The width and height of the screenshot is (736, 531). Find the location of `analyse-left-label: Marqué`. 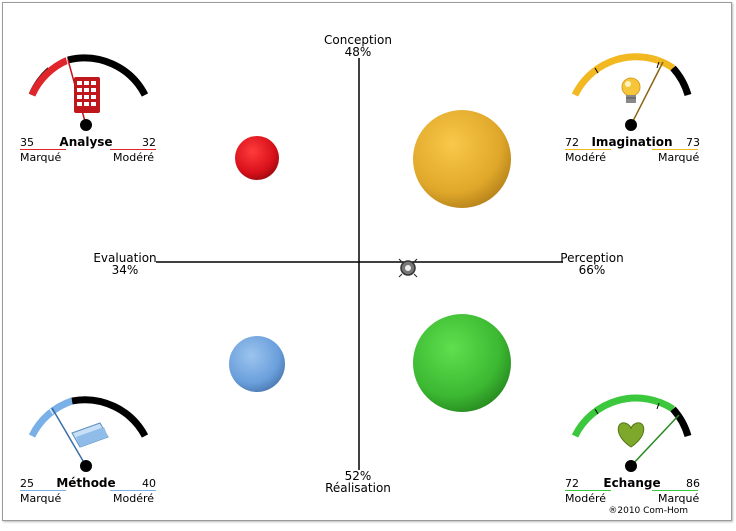

analyse-left-label: Marqué is located at coordinates (41, 157).